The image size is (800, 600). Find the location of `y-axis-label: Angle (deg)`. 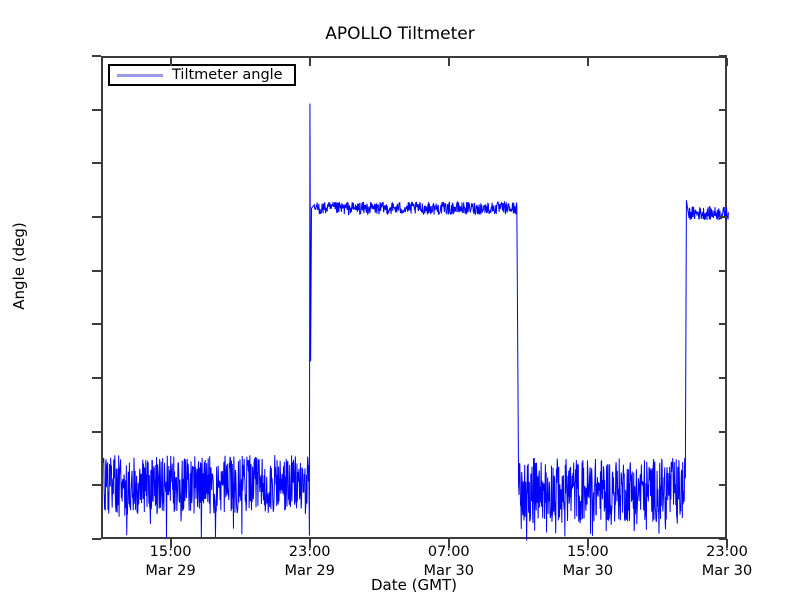

y-axis-label: Angle (deg) is located at coordinates (19, 266).